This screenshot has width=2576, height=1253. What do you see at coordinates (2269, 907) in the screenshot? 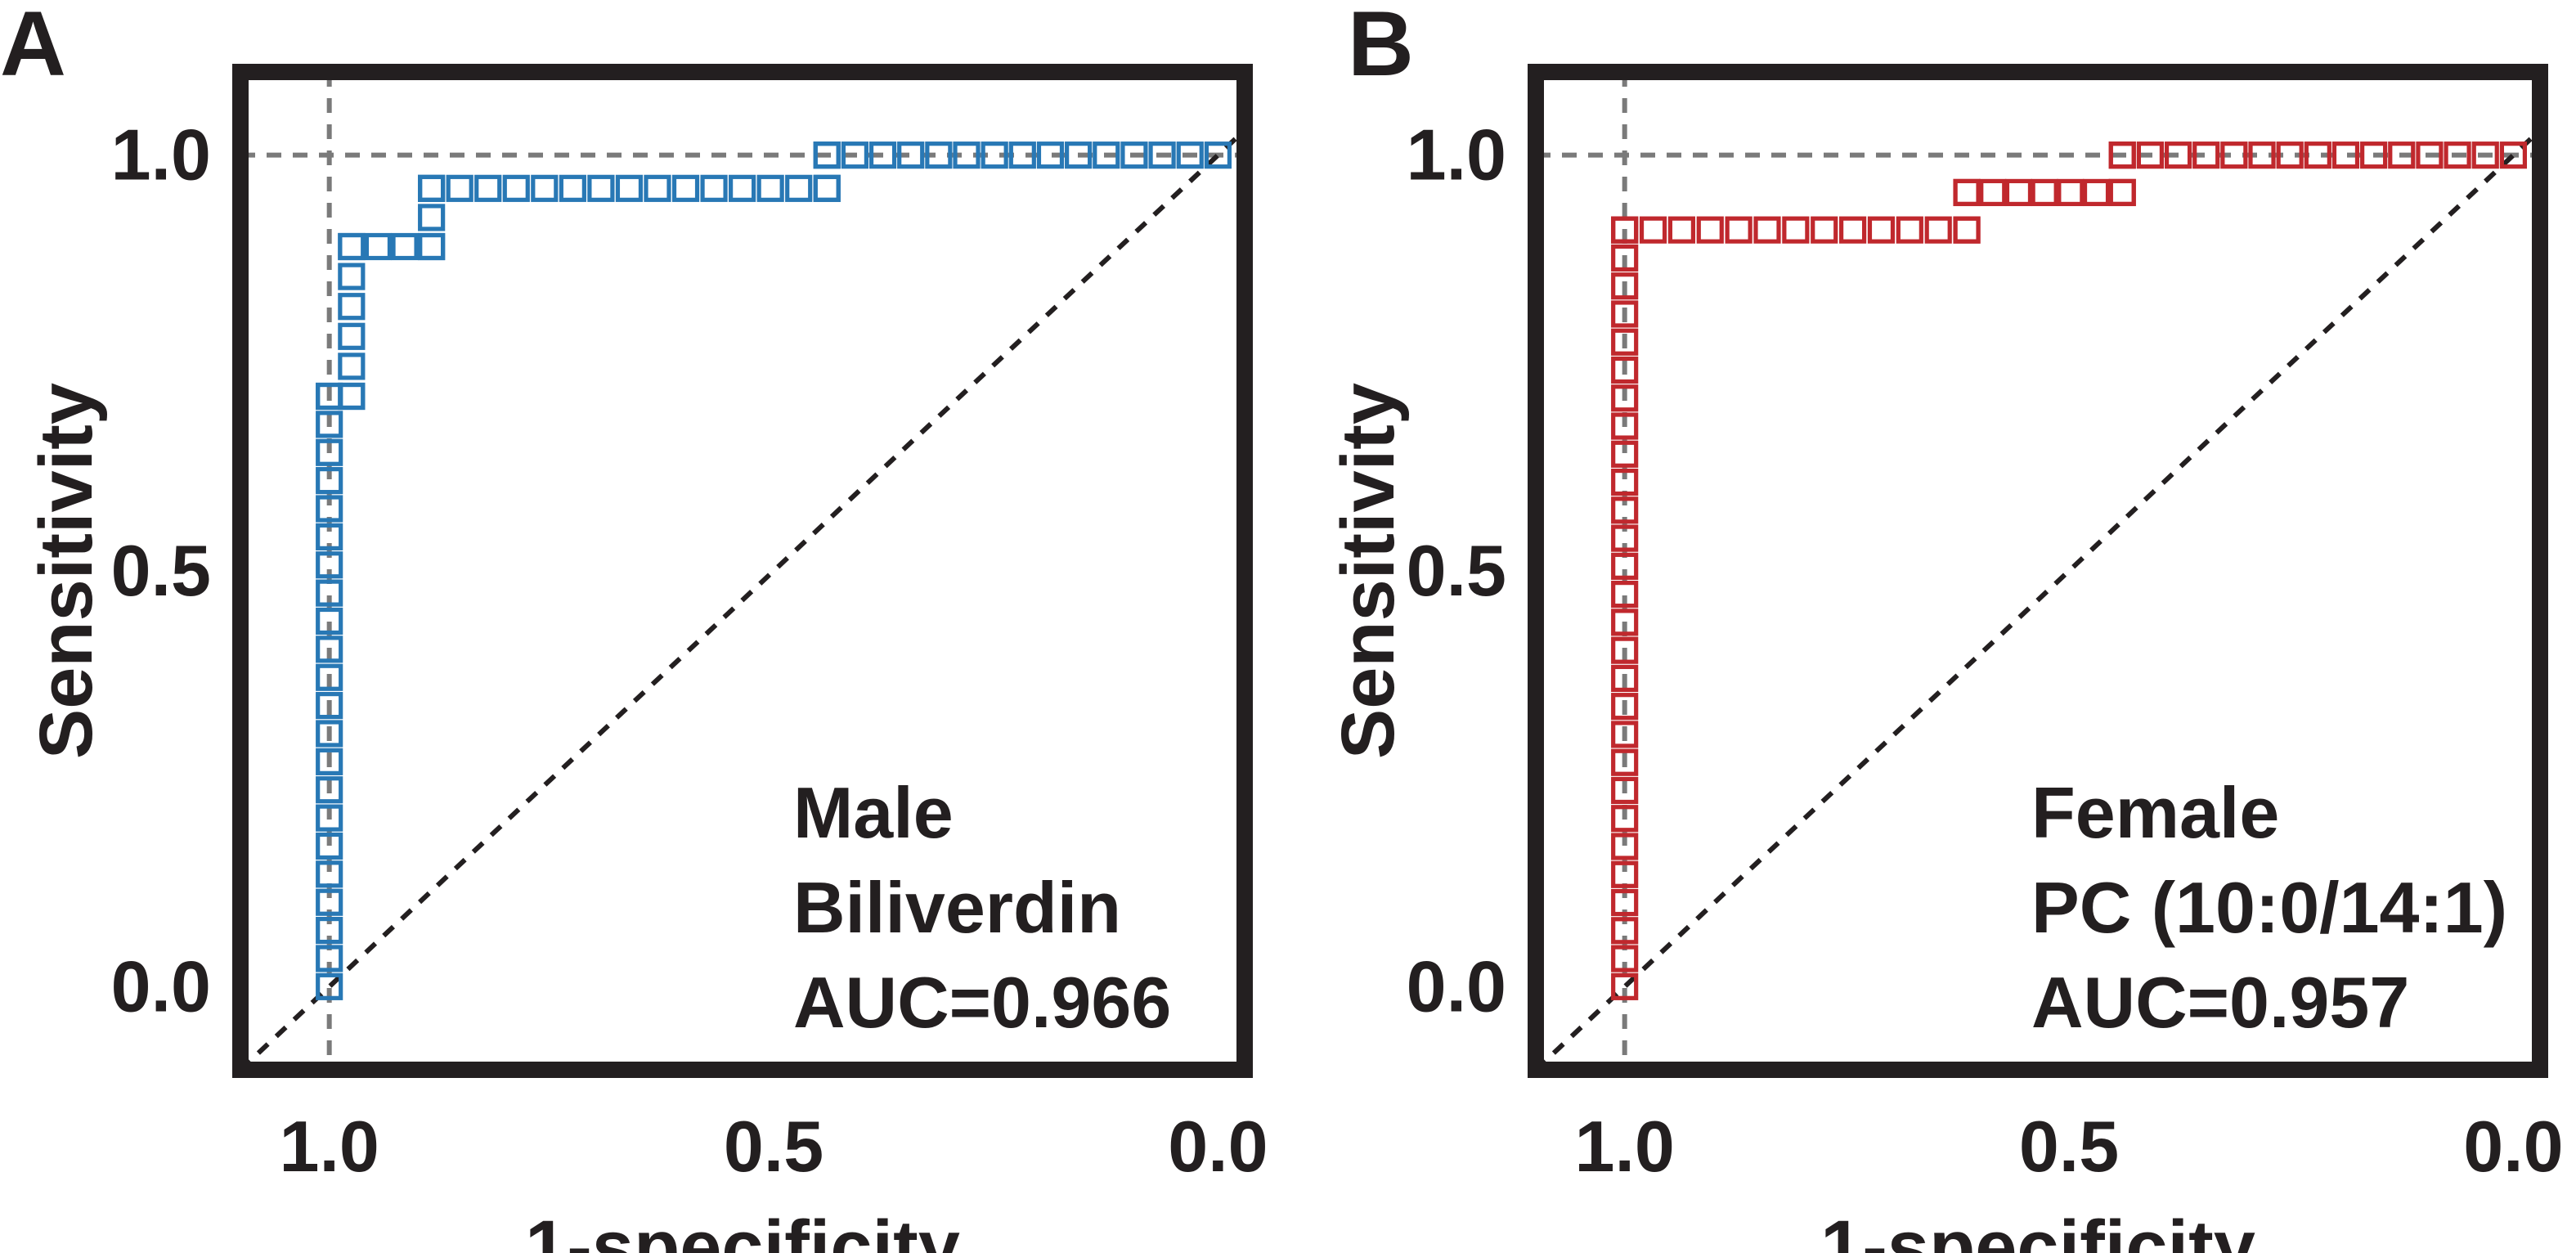
I see `annotation-compound: PC (10:0/14:1)` at bounding box center [2269, 907].